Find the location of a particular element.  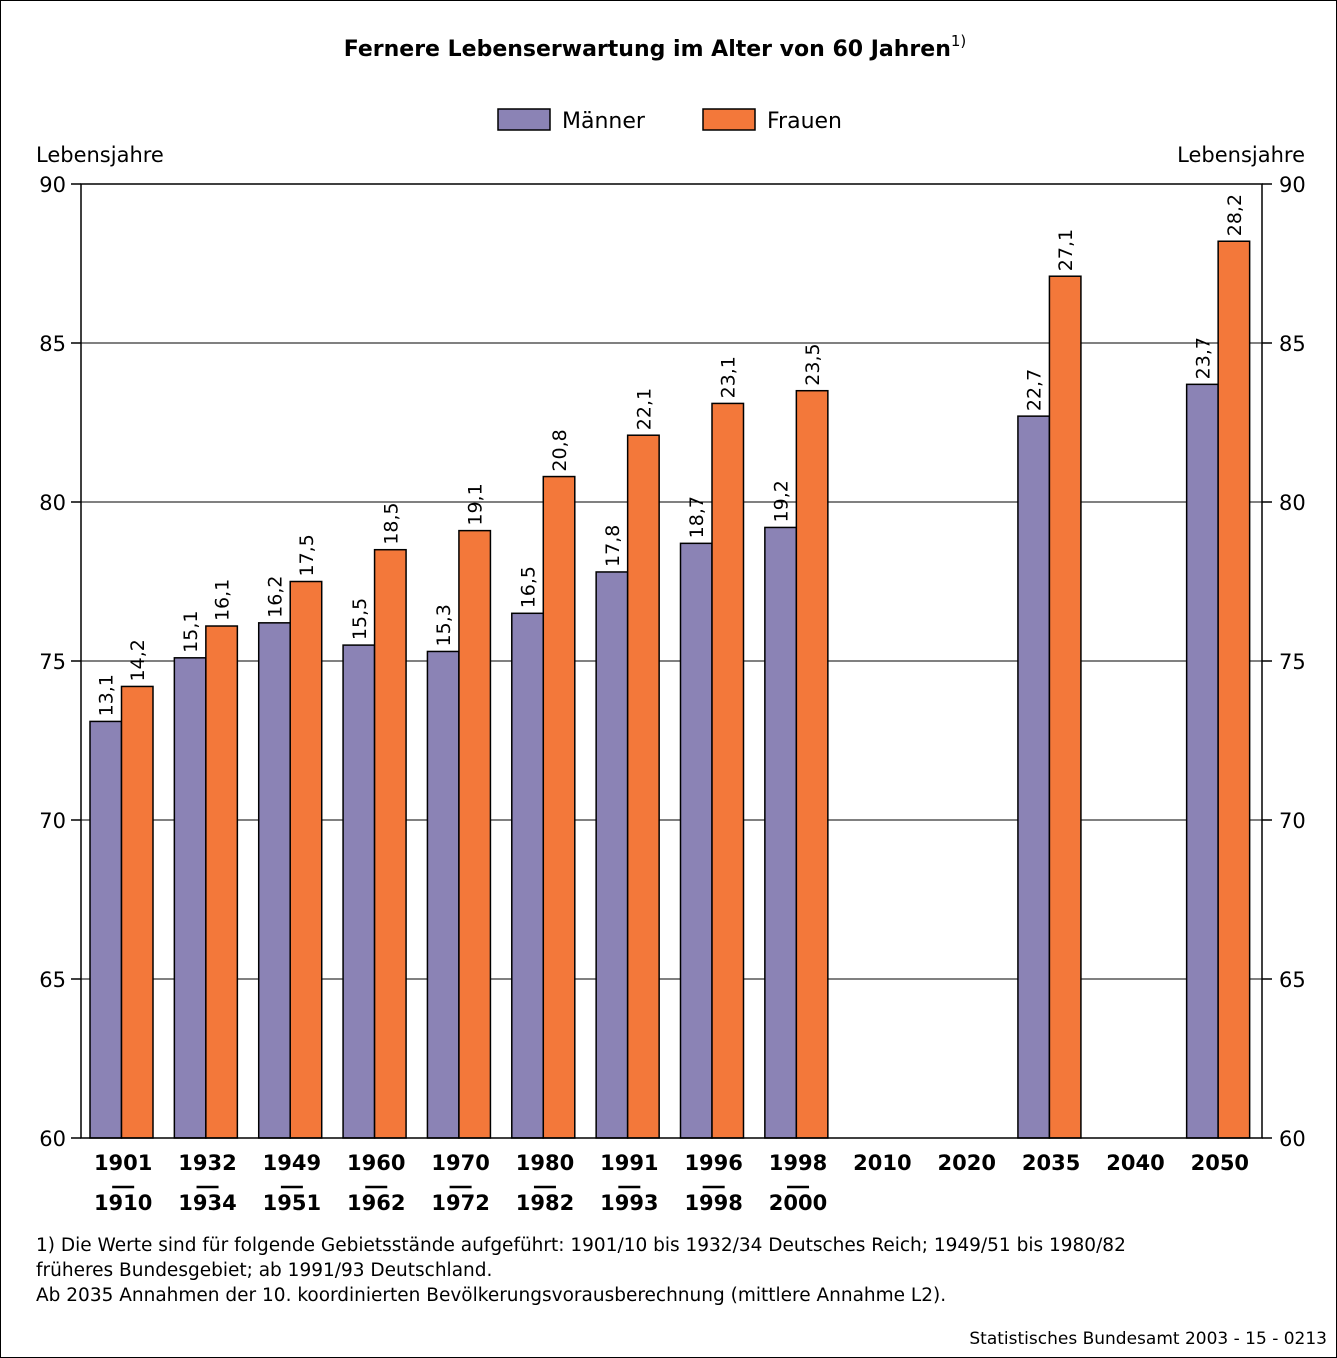

tick-label-right-85: 85 is located at coordinates (1292, 344).